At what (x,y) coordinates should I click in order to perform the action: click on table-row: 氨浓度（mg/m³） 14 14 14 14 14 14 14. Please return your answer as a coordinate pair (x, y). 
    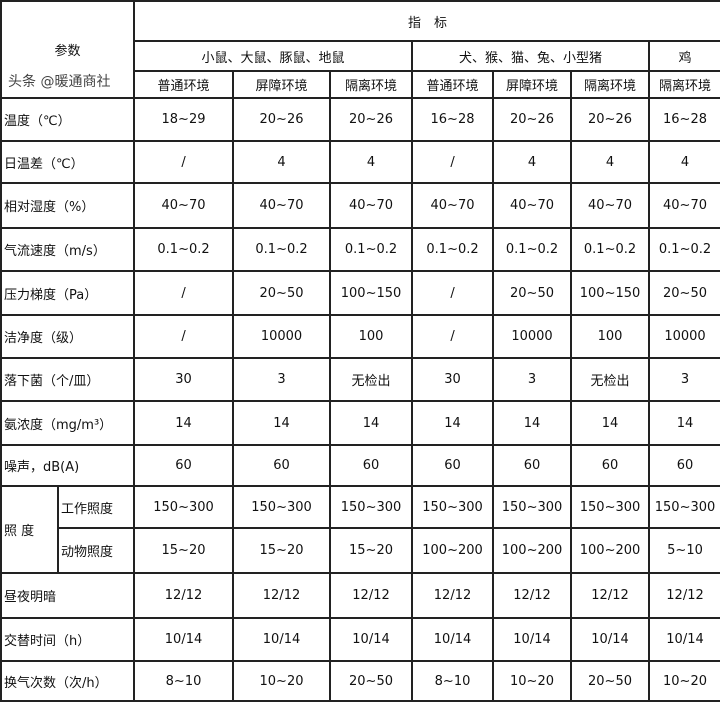
    Looking at the image, I should click on (360, 423).